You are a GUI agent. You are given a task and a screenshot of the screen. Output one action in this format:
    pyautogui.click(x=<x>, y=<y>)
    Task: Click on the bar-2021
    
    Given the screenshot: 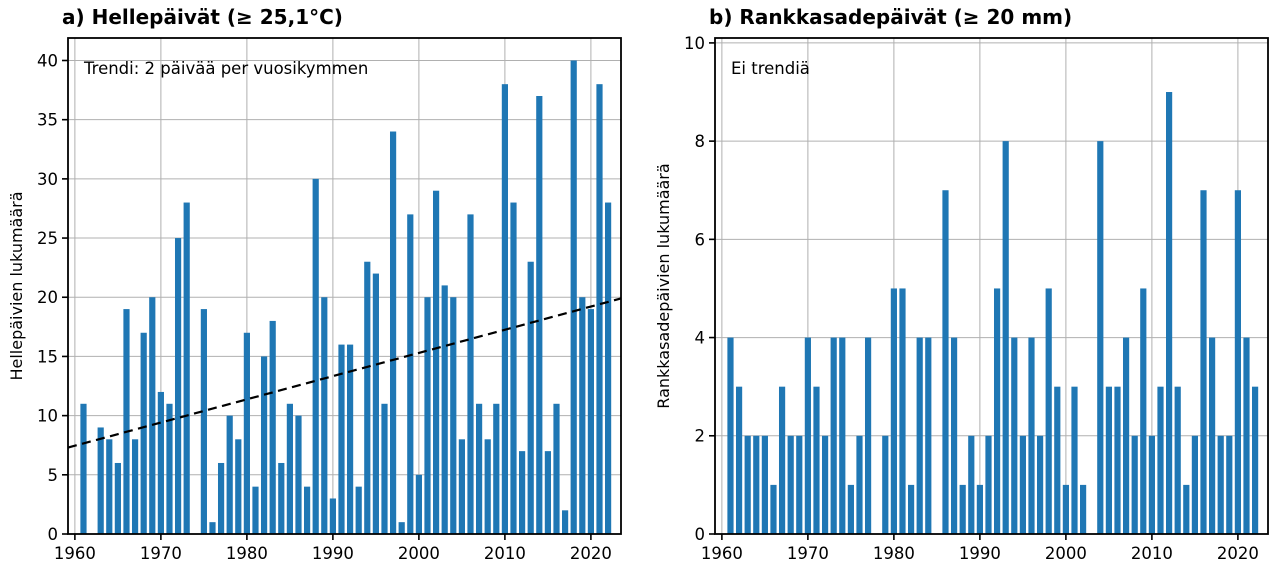 What is the action you would take?
    pyautogui.click(x=599, y=309)
    